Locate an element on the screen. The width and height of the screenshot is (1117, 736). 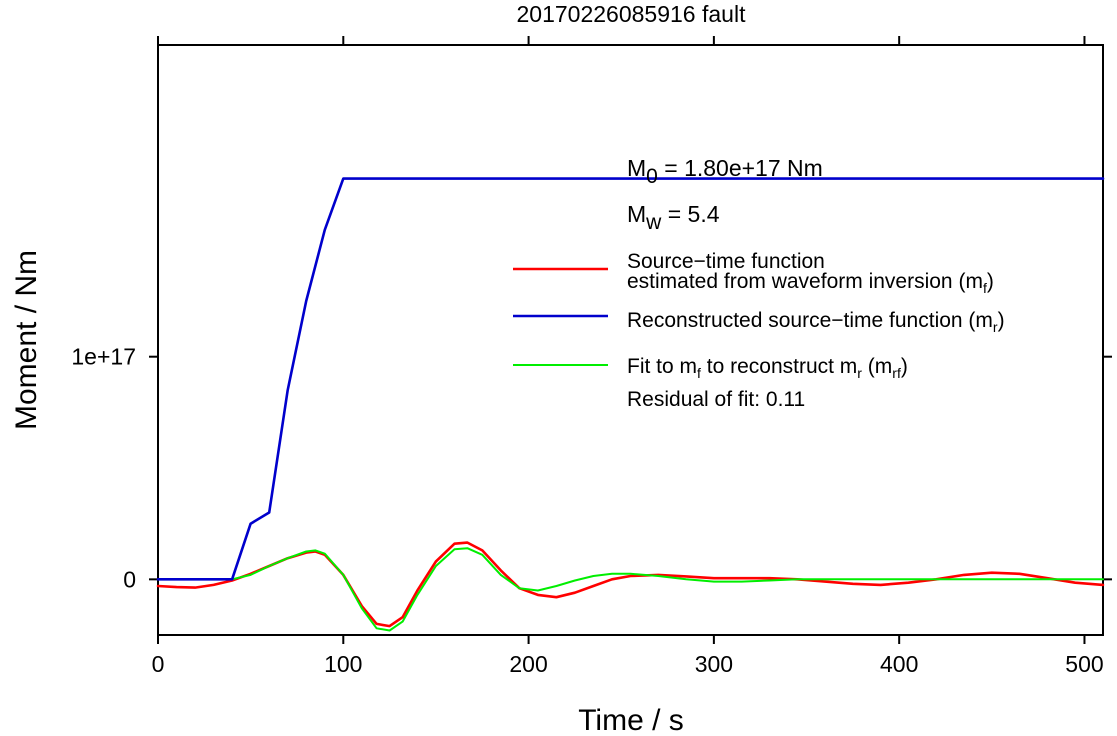
x-axis-title: Time / s is located at coordinates (631, 720).